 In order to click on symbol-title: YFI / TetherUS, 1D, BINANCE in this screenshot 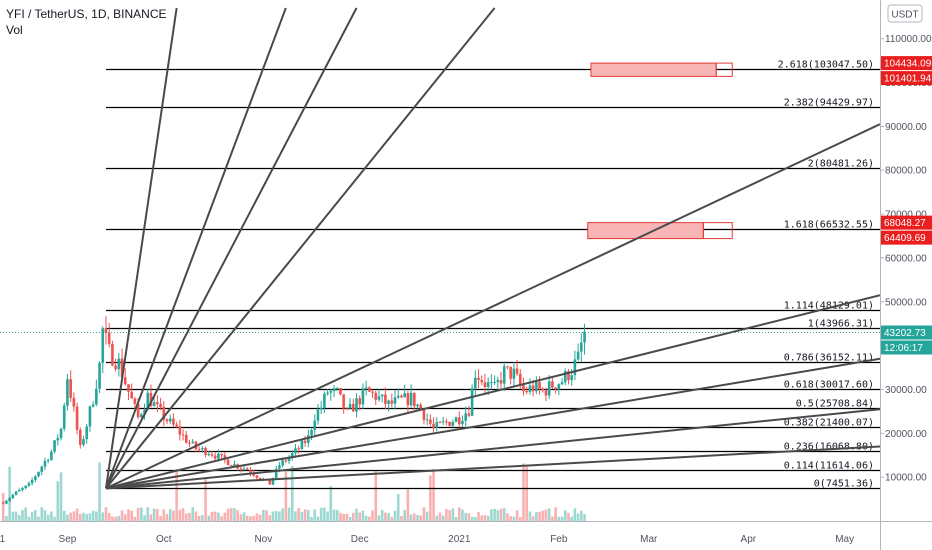, I will do `click(86, 14)`.